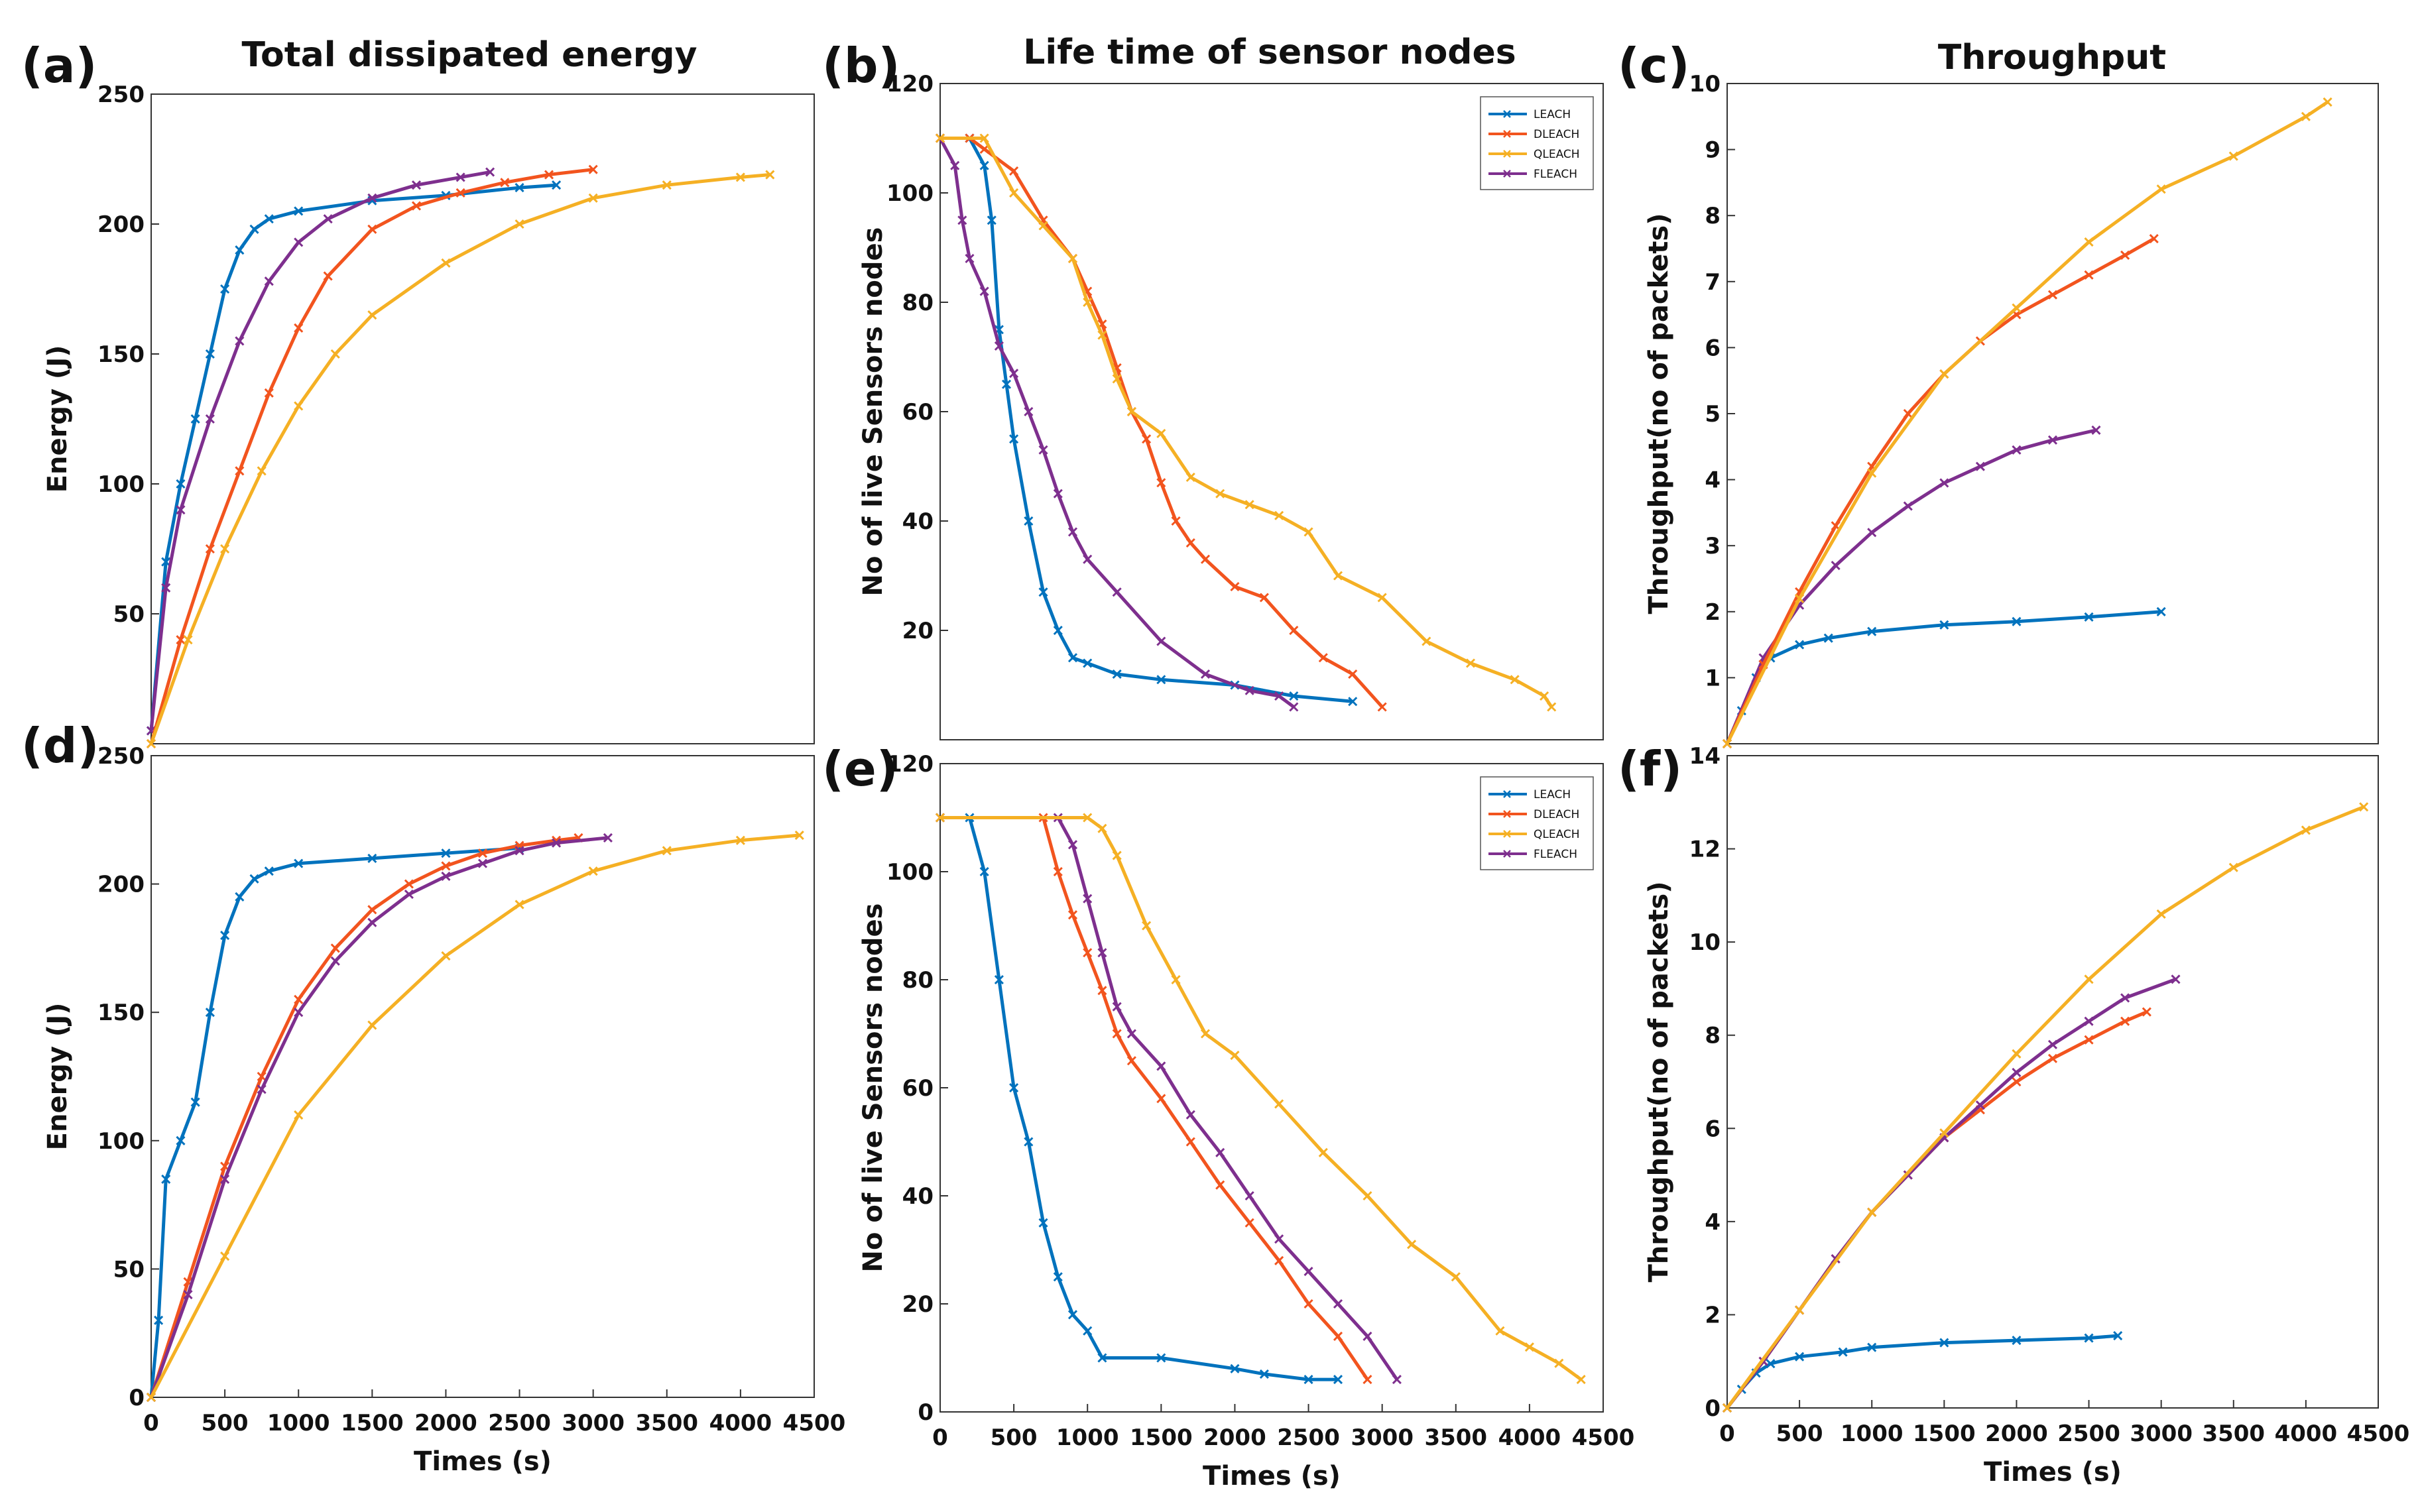 Image resolution: width=2420 pixels, height=1512 pixels. What do you see at coordinates (1557, 834) in the screenshot?
I see `legend-label-qleach: QLEACH` at bounding box center [1557, 834].